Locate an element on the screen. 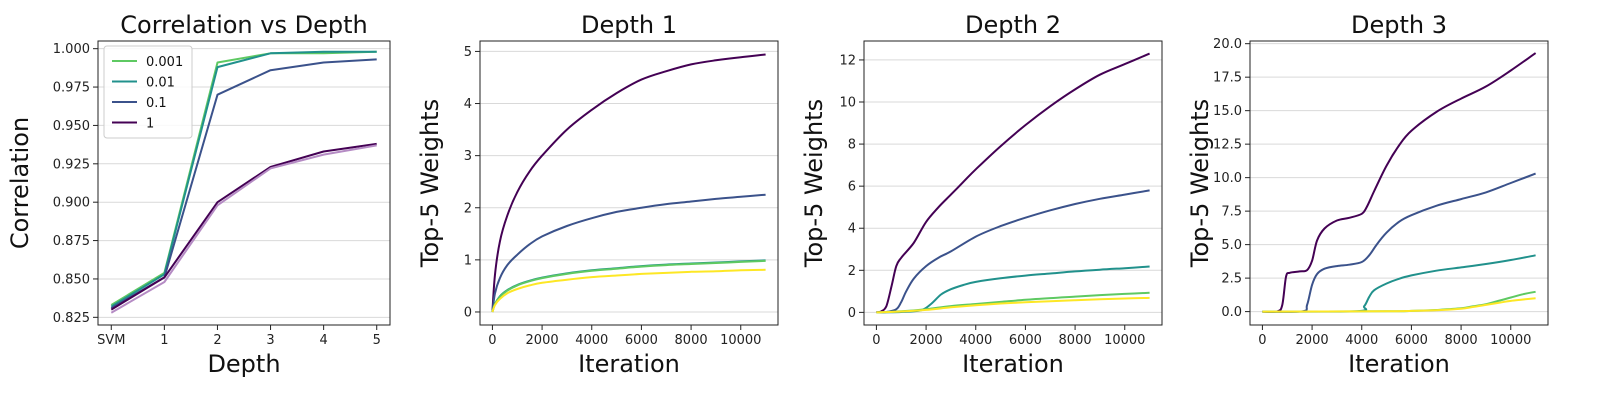  y-tick-label: 0.825 is located at coordinates (71, 318).